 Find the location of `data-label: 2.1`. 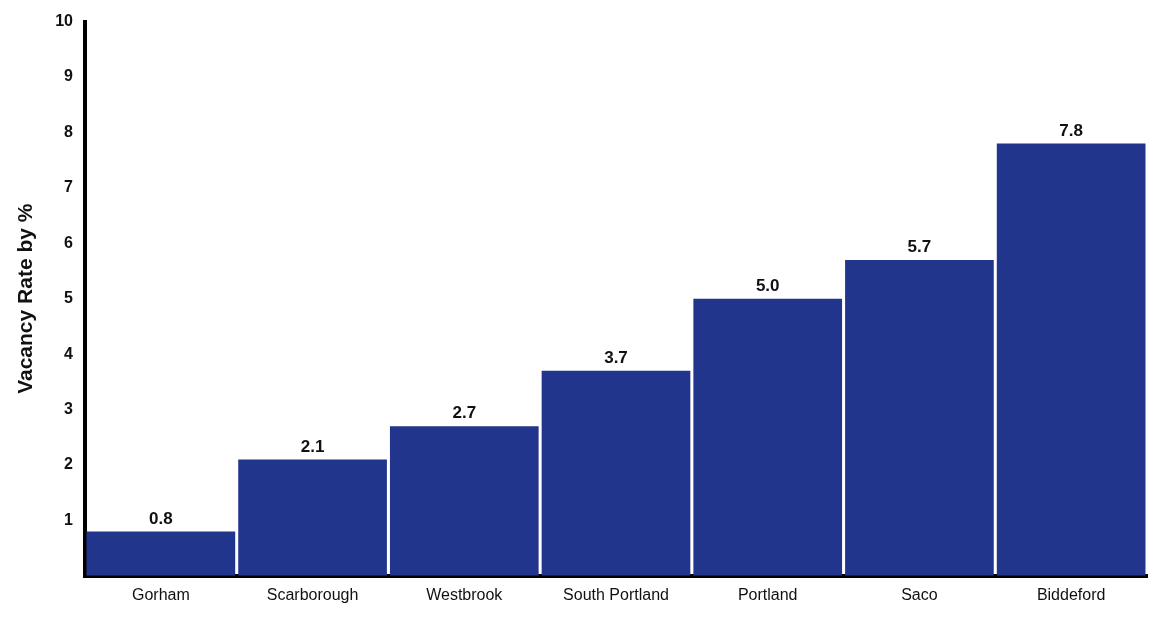

data-label: 2.1 is located at coordinates (312, 446).